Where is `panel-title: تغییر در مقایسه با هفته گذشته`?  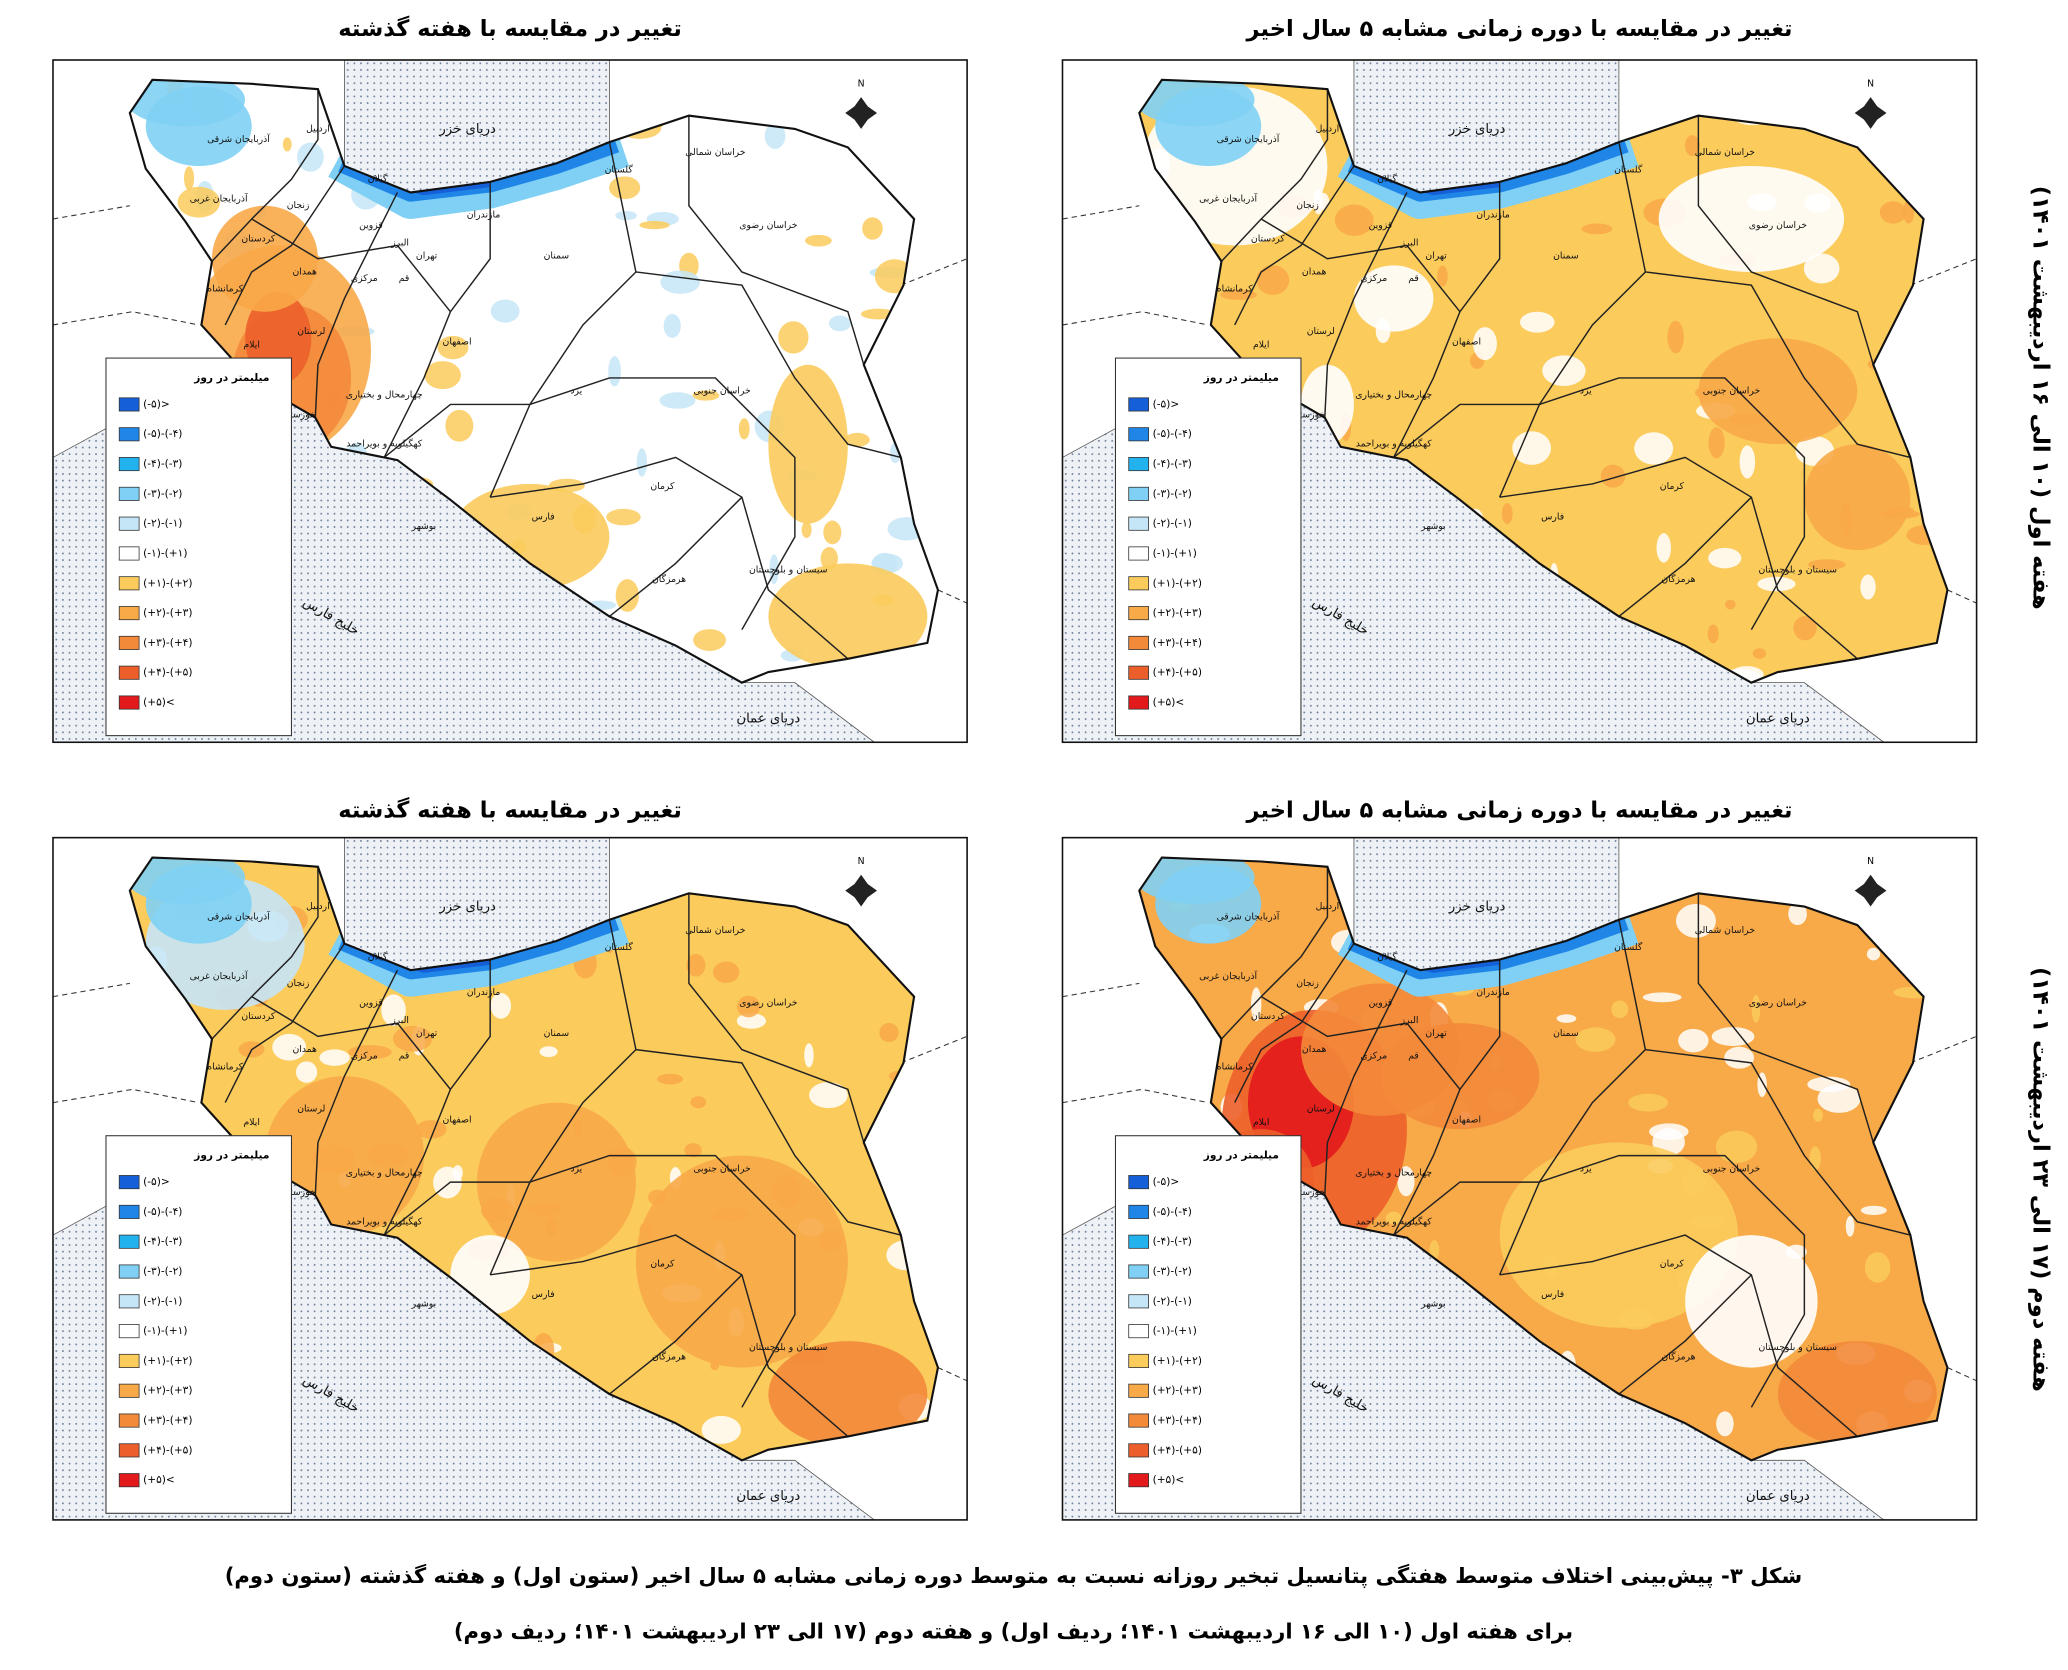 panel-title: تغییر در مقایسه با هفته گذشته is located at coordinates (510, 28).